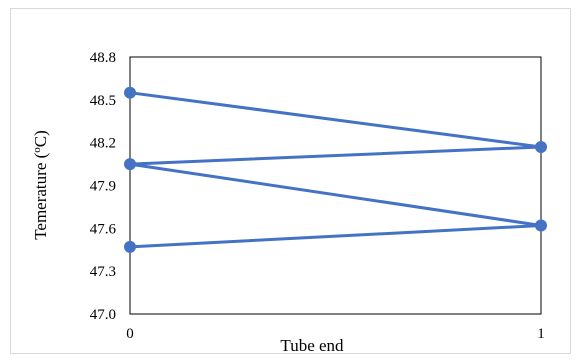 The width and height of the screenshot is (581, 362). I want to click on y-tick-label: 47.6, so click(103, 229).